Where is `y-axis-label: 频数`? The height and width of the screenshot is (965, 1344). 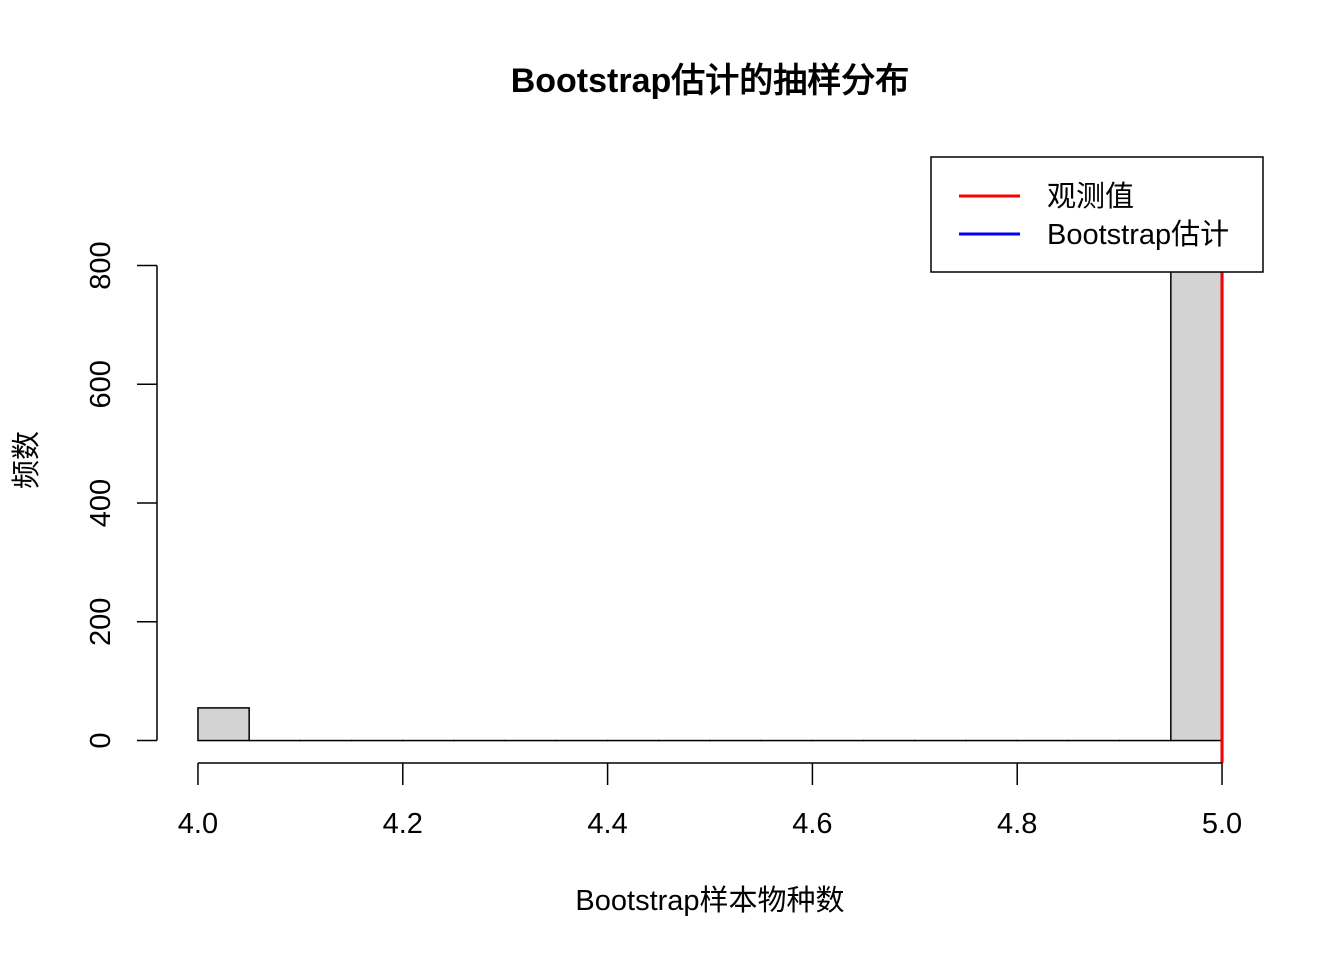 y-axis-label: 频数 is located at coordinates (26, 460).